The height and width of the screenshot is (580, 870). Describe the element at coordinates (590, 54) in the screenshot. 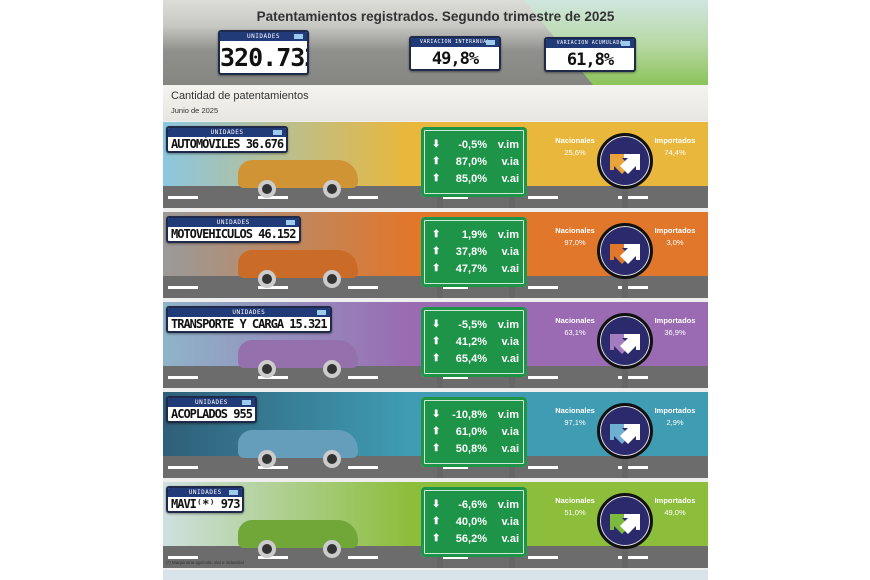

I see `cumulative-plate: VARIACION ACUMULADA 61,8%` at that location.